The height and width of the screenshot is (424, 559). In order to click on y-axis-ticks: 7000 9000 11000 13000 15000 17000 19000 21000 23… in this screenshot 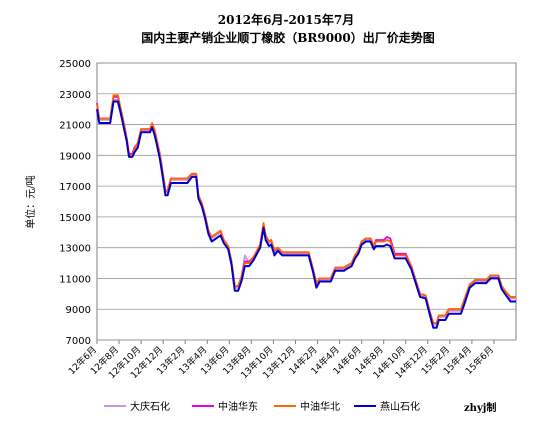, I will do `click(75, 203)`.